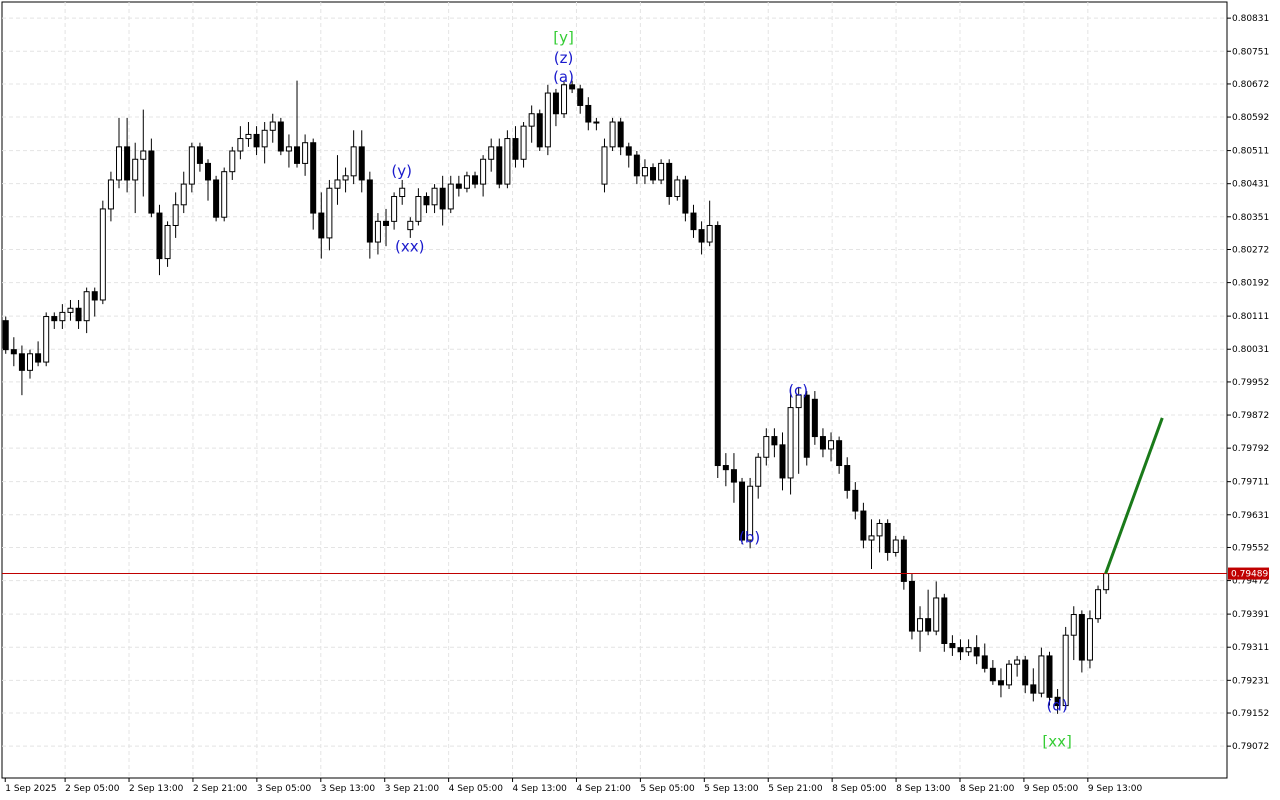 This screenshot has width=1280, height=800. Describe the element at coordinates (348, 789) in the screenshot. I see `x-tick-label: 3 Sep 13:00` at that location.